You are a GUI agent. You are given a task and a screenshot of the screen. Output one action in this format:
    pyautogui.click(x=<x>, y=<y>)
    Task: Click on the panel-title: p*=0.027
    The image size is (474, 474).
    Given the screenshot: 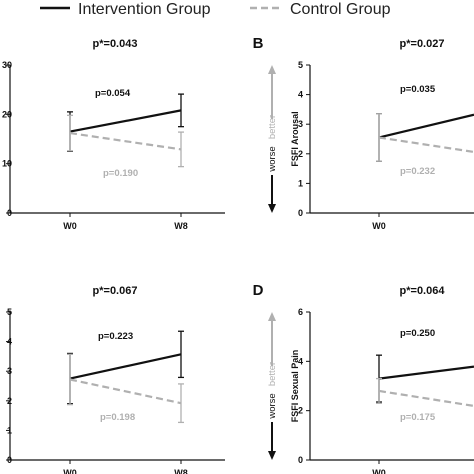 What is the action you would take?
    pyautogui.click(x=422, y=44)
    